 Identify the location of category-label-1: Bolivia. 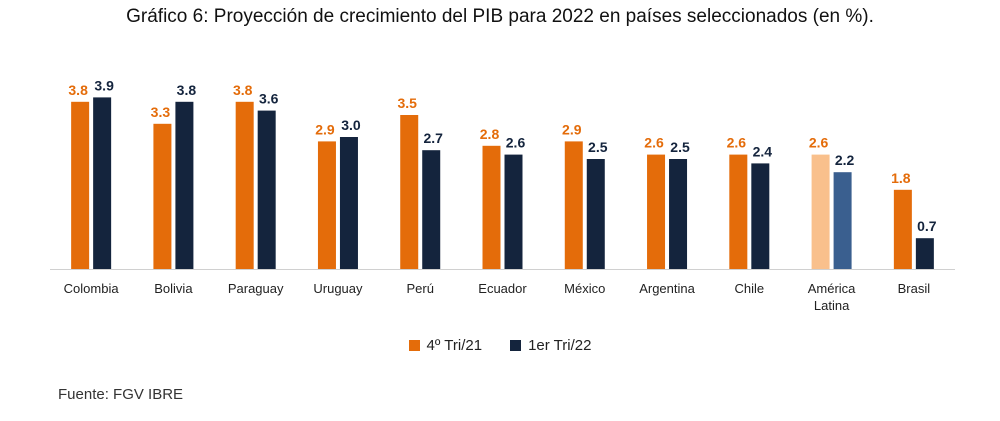
(173, 288).